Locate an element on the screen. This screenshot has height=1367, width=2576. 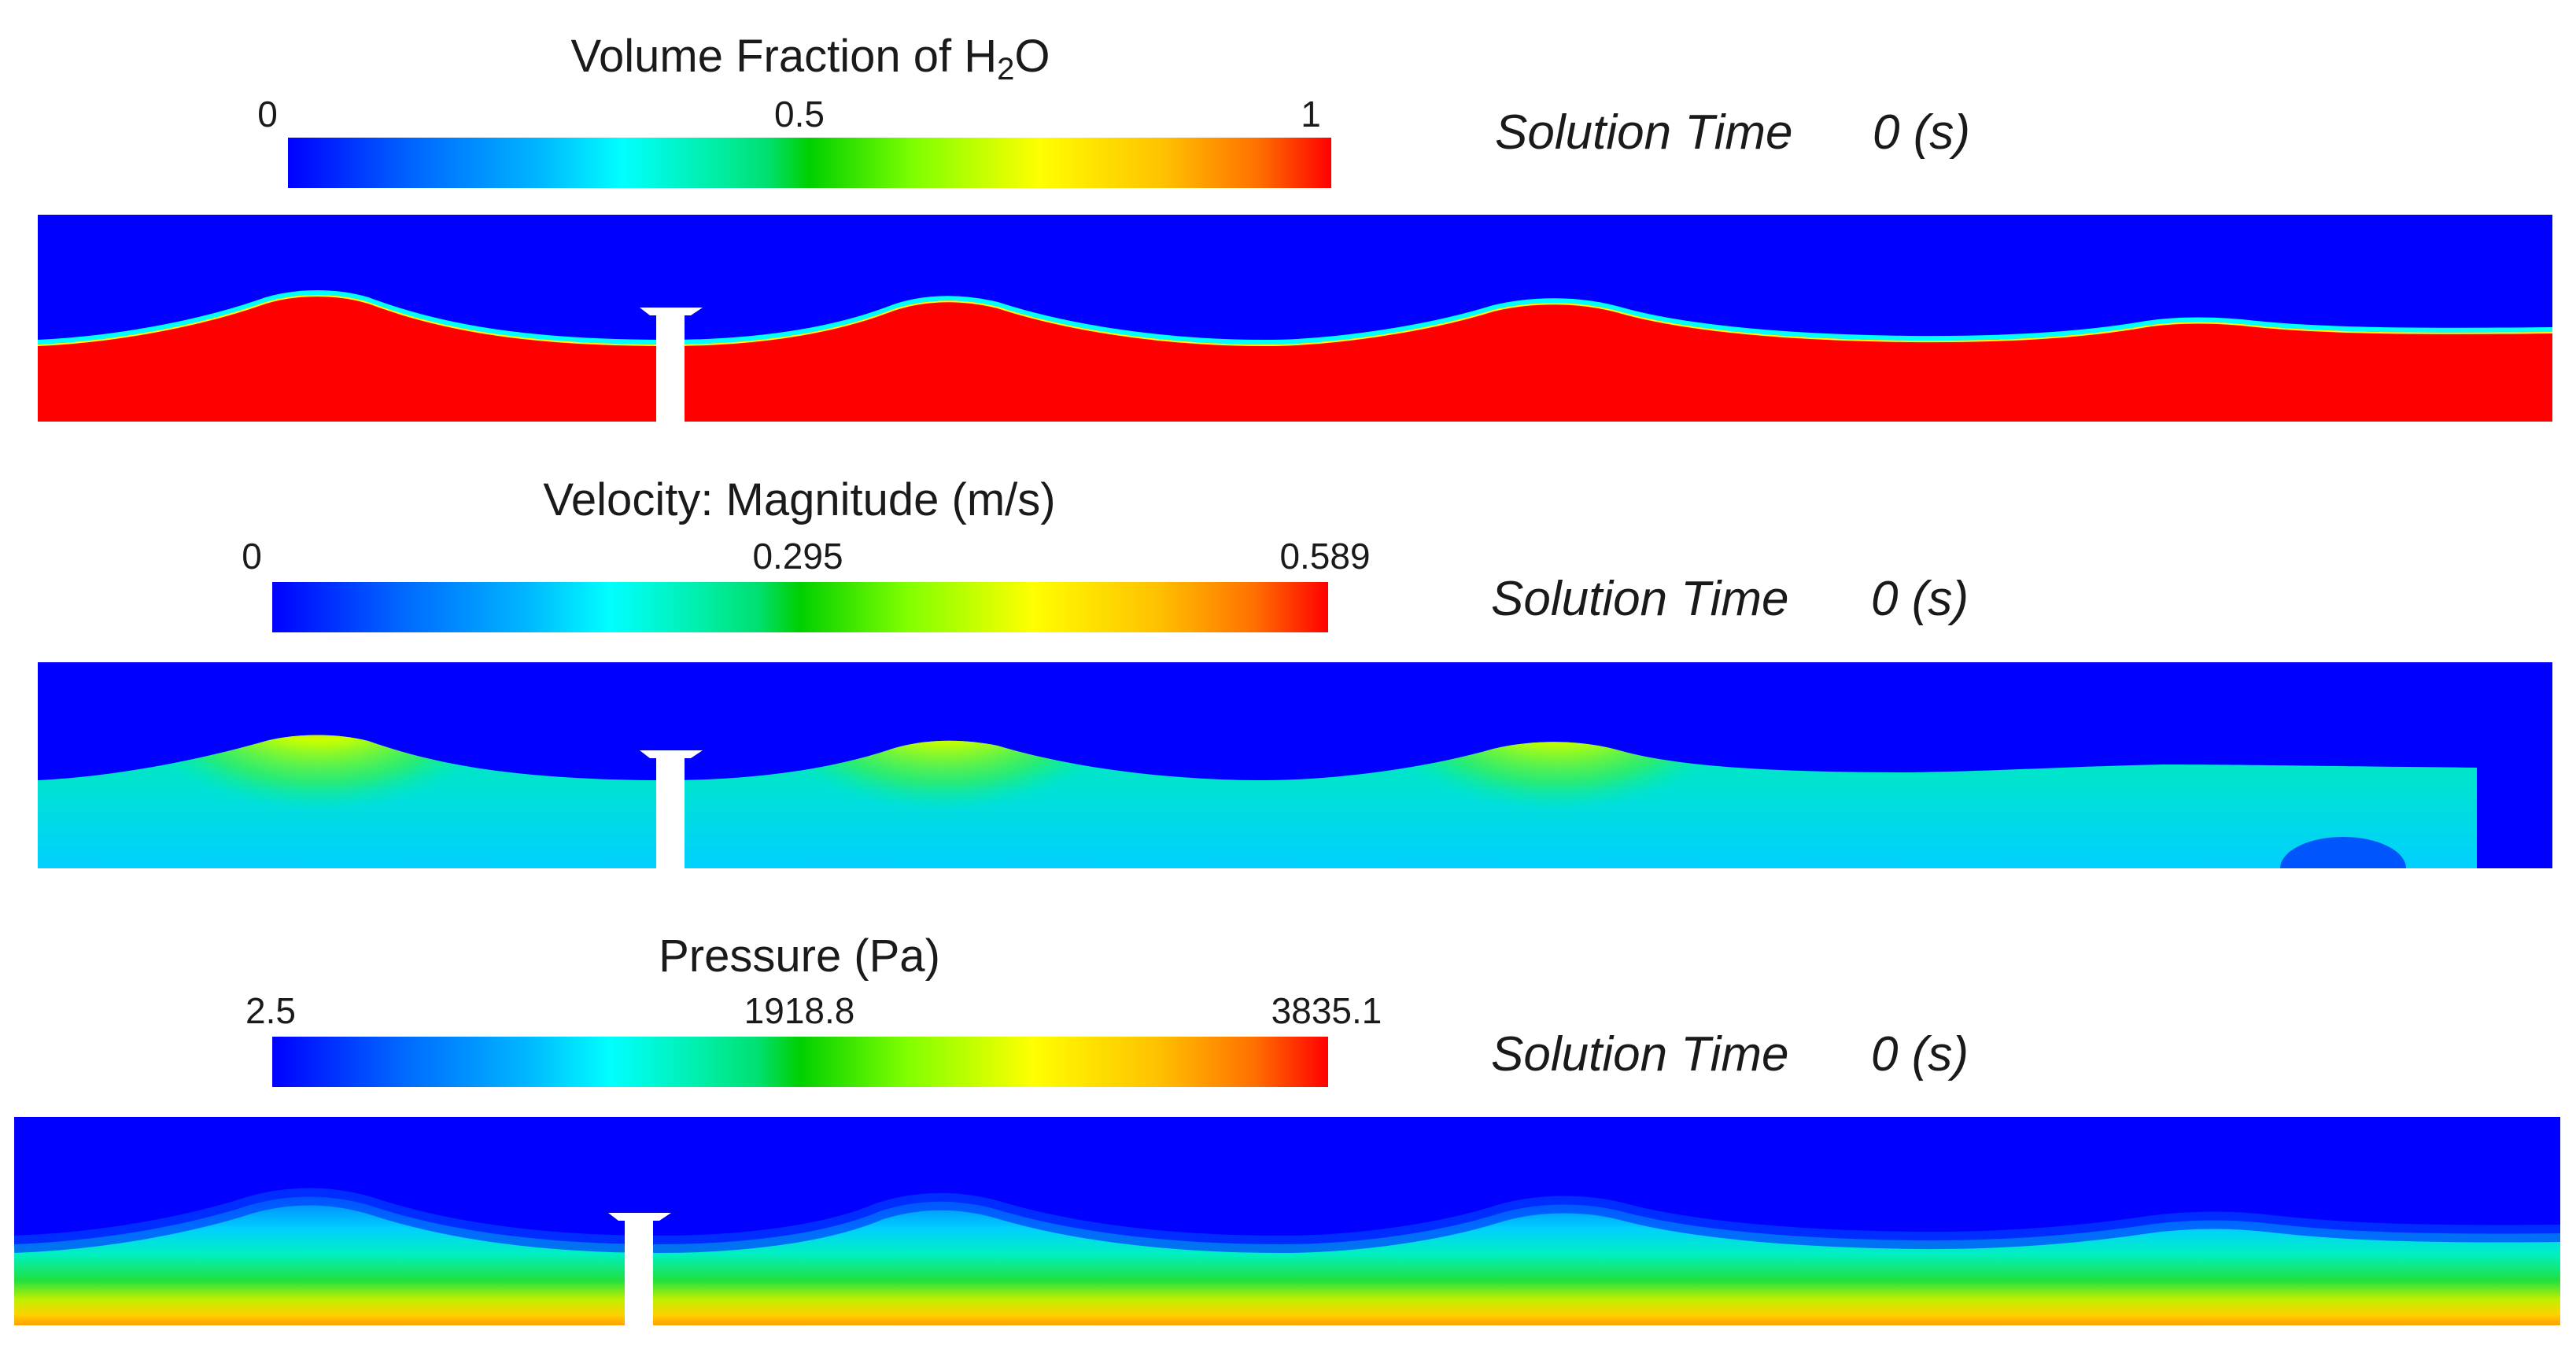
volume-fraction-title: Volume Fraction of H2O is located at coordinates (810, 59).